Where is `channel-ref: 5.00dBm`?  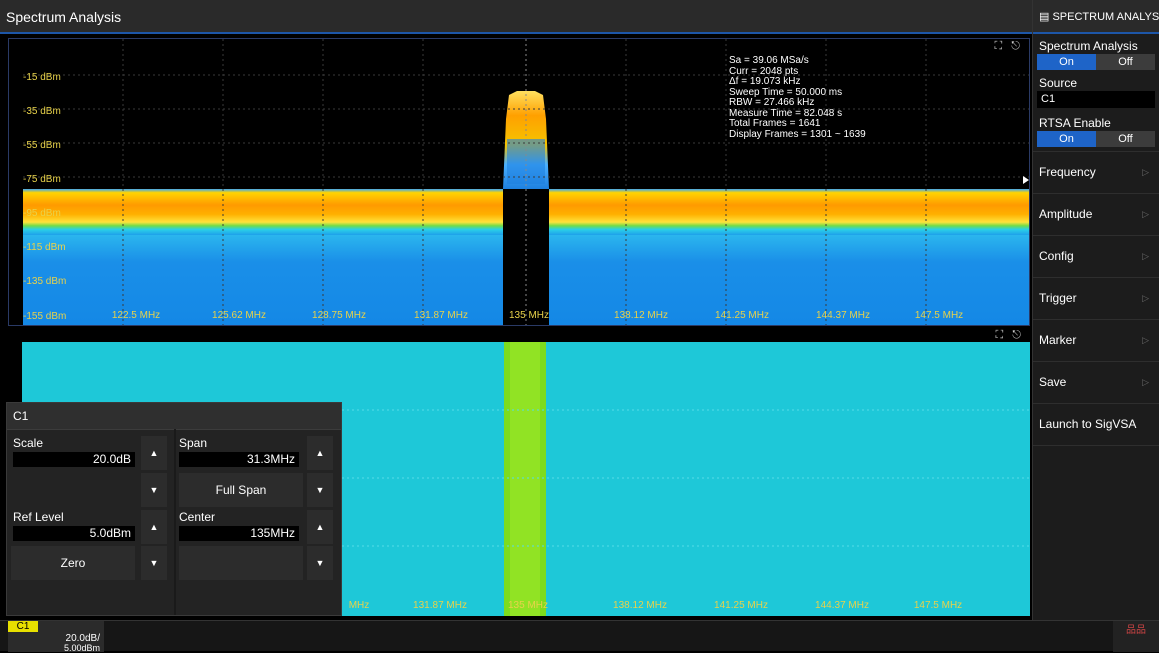 channel-ref: 5.00dBm is located at coordinates (81, 648).